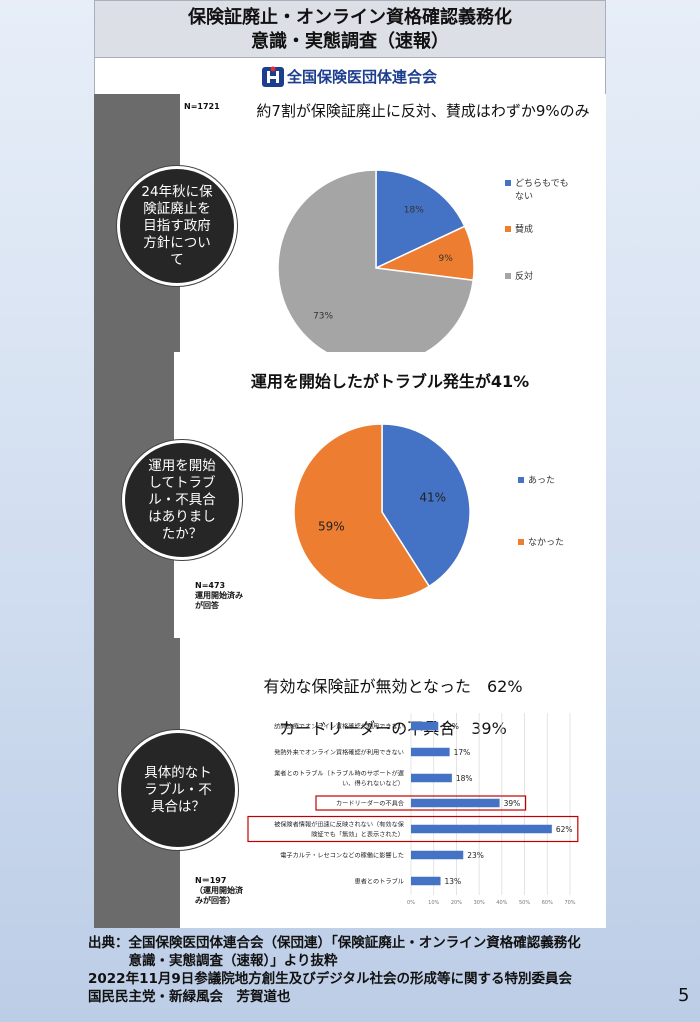  I want to click on bar-x-tick-label-1: 10%, so click(433, 903).